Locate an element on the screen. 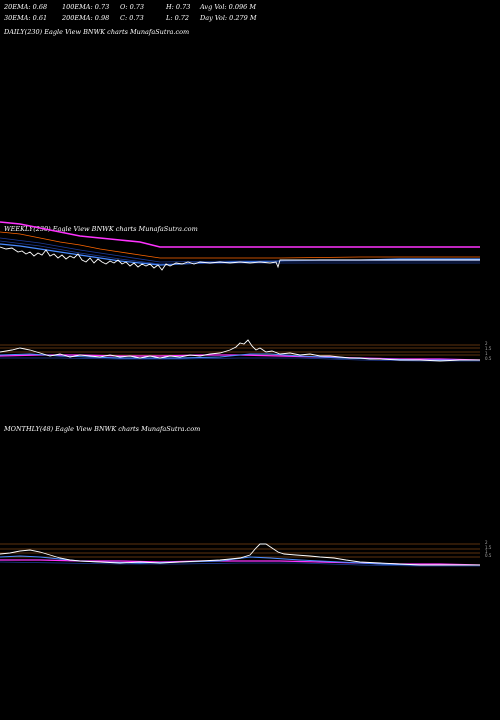 This screenshot has height=720, width=500. weekly-band-line is located at coordinates (240, 359).